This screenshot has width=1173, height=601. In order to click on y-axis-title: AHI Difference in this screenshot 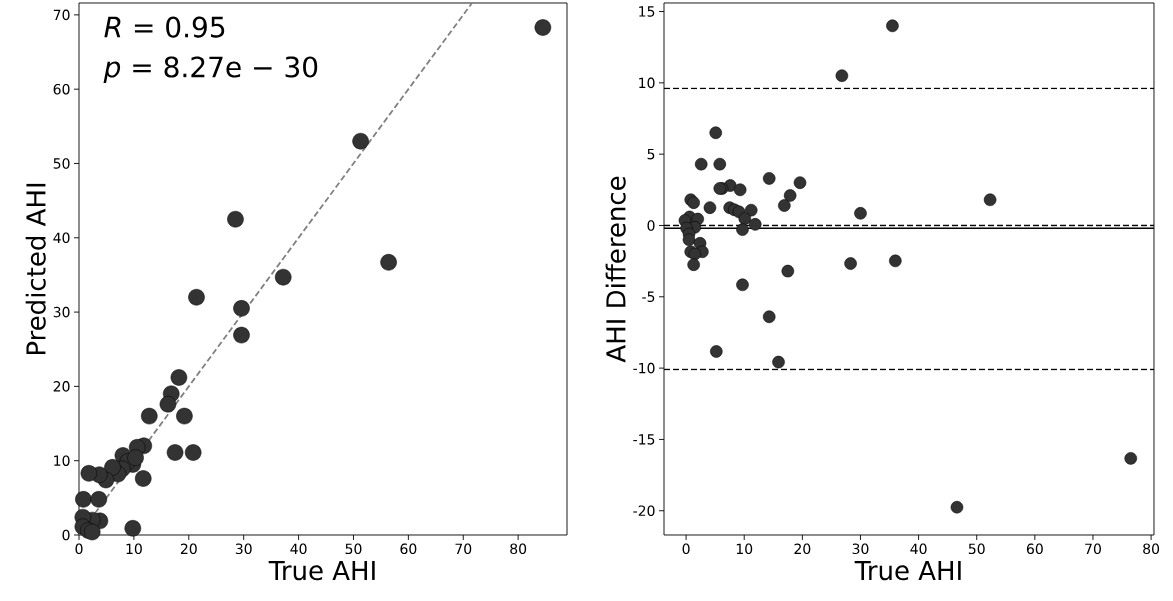, I will do `click(615, 269)`.